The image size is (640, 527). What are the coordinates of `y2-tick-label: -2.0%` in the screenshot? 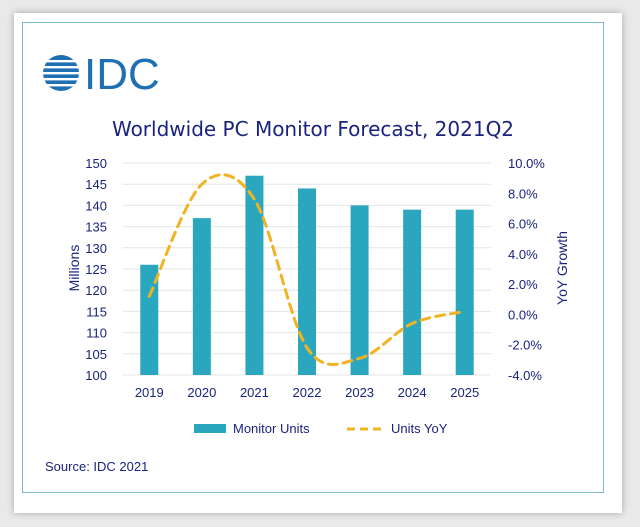 It's located at (525, 345).